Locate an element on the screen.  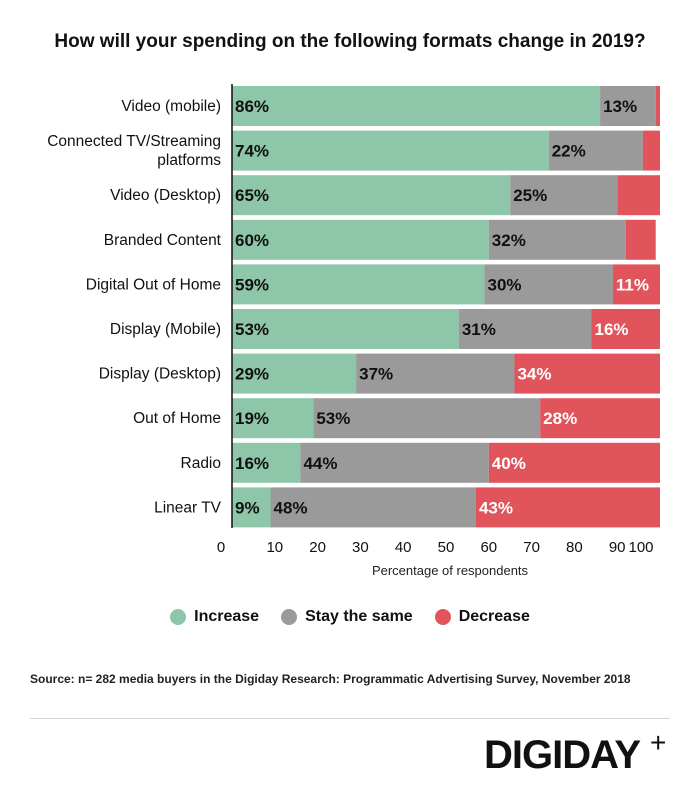
x-axis-title: Percentage of respondents is located at coordinates (450, 570).